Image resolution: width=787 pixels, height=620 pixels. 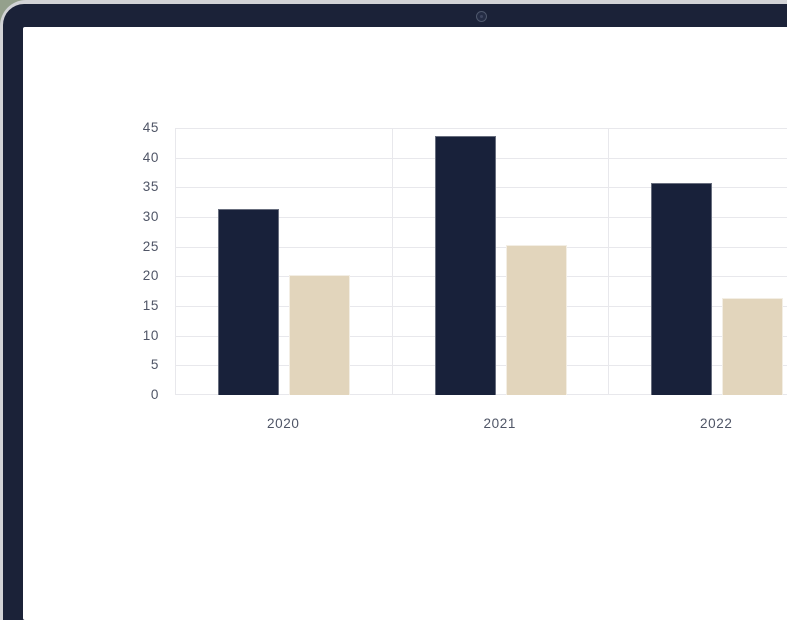 I want to click on y-tick-label: 5, so click(x=154, y=365).